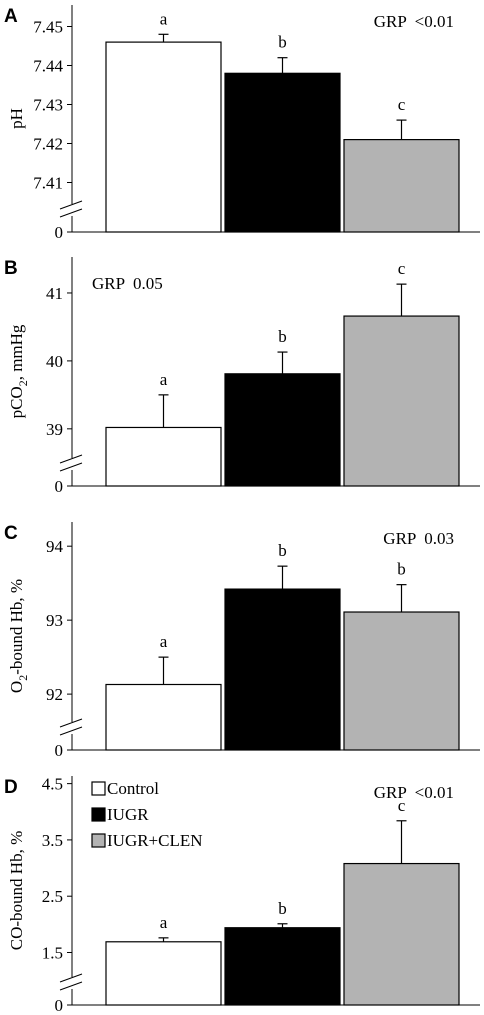  What do you see at coordinates (127, 283) in the screenshot?
I see `grp-annotation: GRP 0.05` at bounding box center [127, 283].